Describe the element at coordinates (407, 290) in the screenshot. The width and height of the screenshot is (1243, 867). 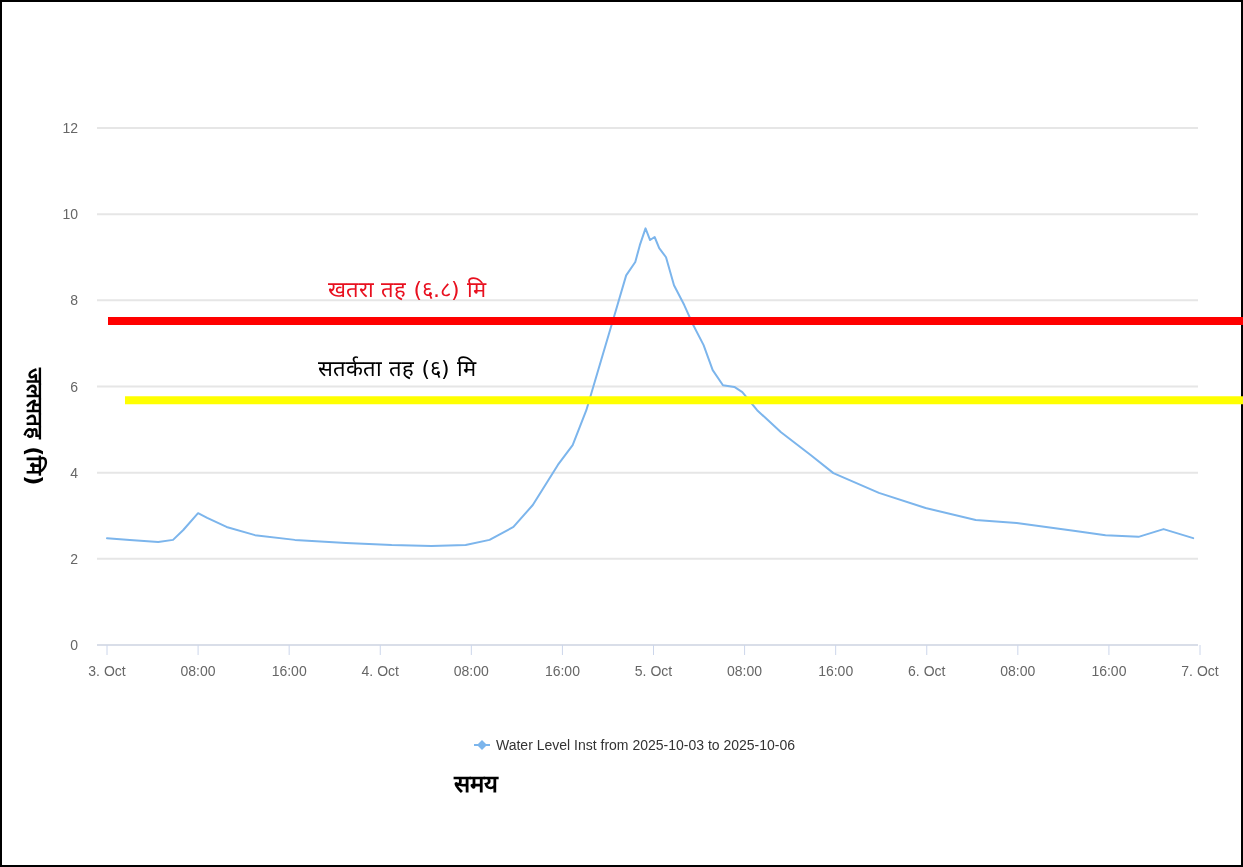
I see `ref-line-label: खतरा तह (६.८) मि` at that location.